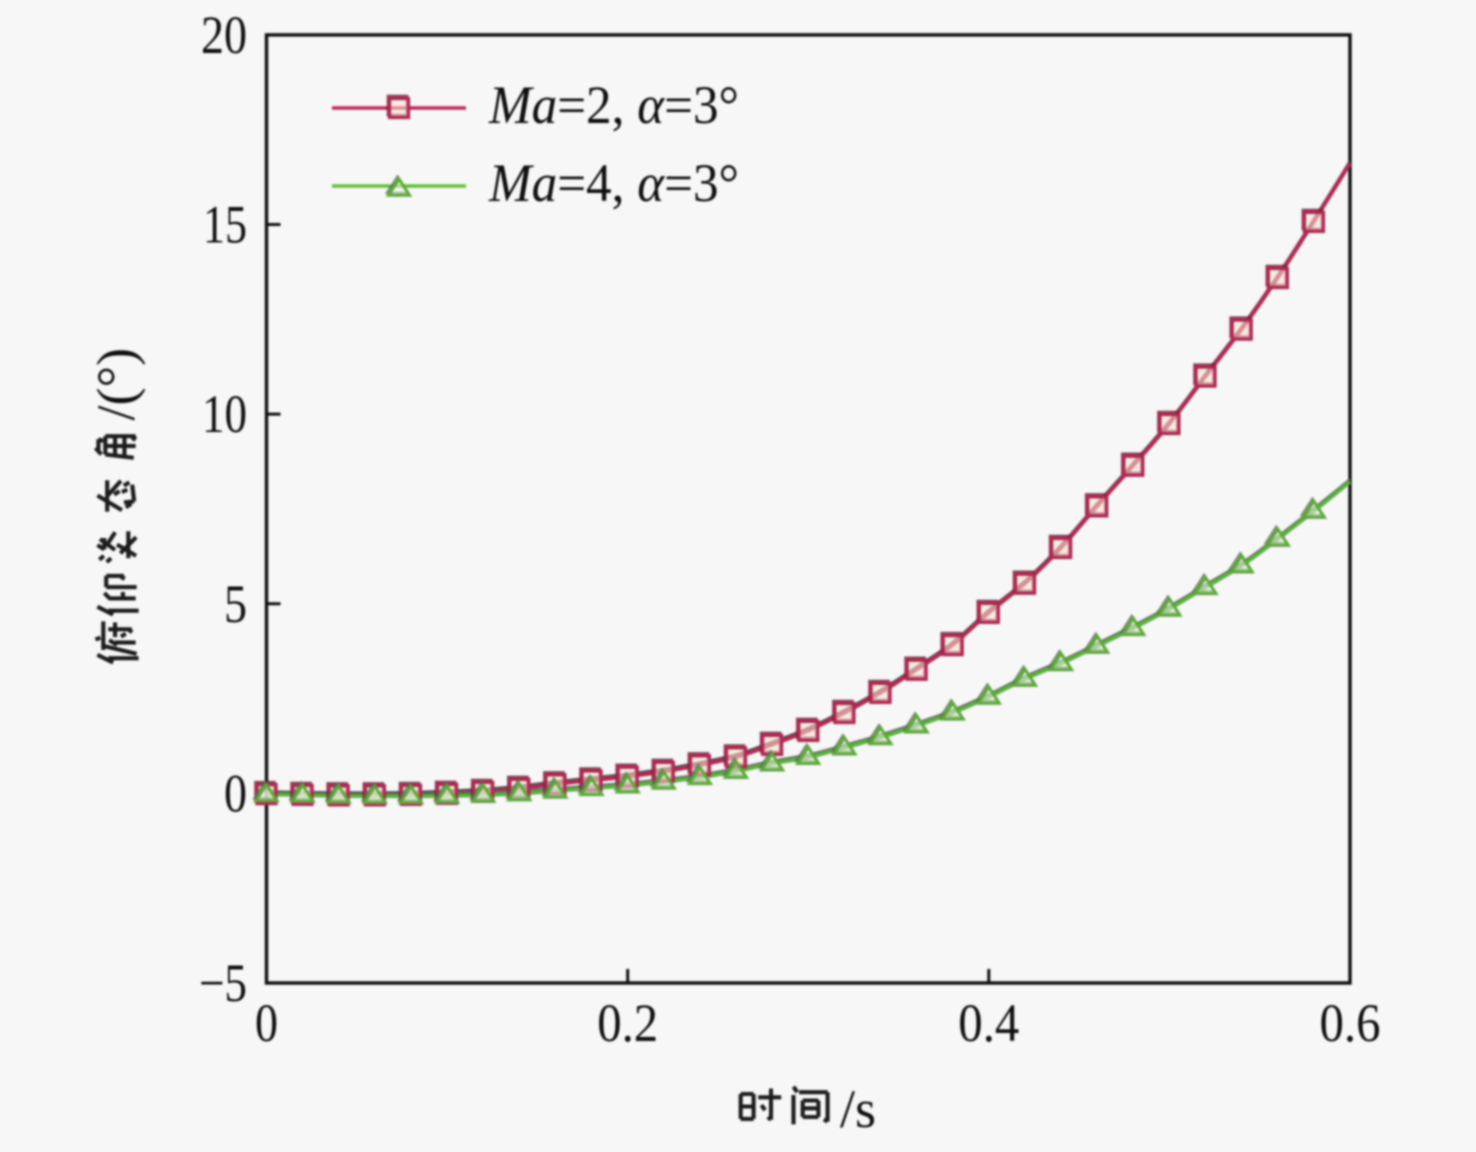 The width and height of the screenshot is (1476, 1152). What do you see at coordinates (988, 1023) in the screenshot?
I see `svg-text: 0.4` at bounding box center [988, 1023].